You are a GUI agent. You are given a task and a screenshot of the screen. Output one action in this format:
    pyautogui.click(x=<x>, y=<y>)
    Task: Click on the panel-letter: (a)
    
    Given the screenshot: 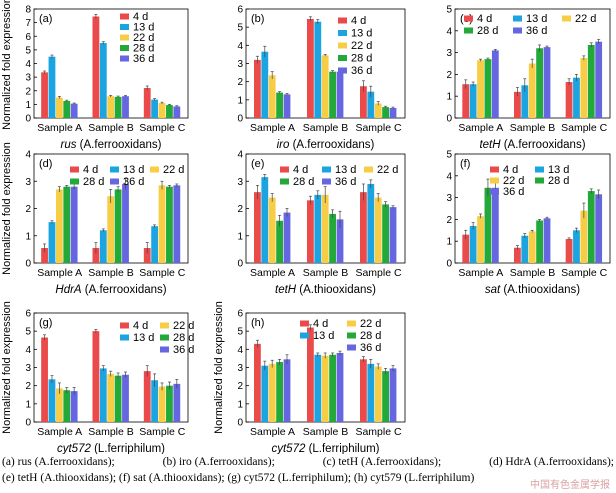 What is the action you would take?
    pyautogui.click(x=45, y=19)
    